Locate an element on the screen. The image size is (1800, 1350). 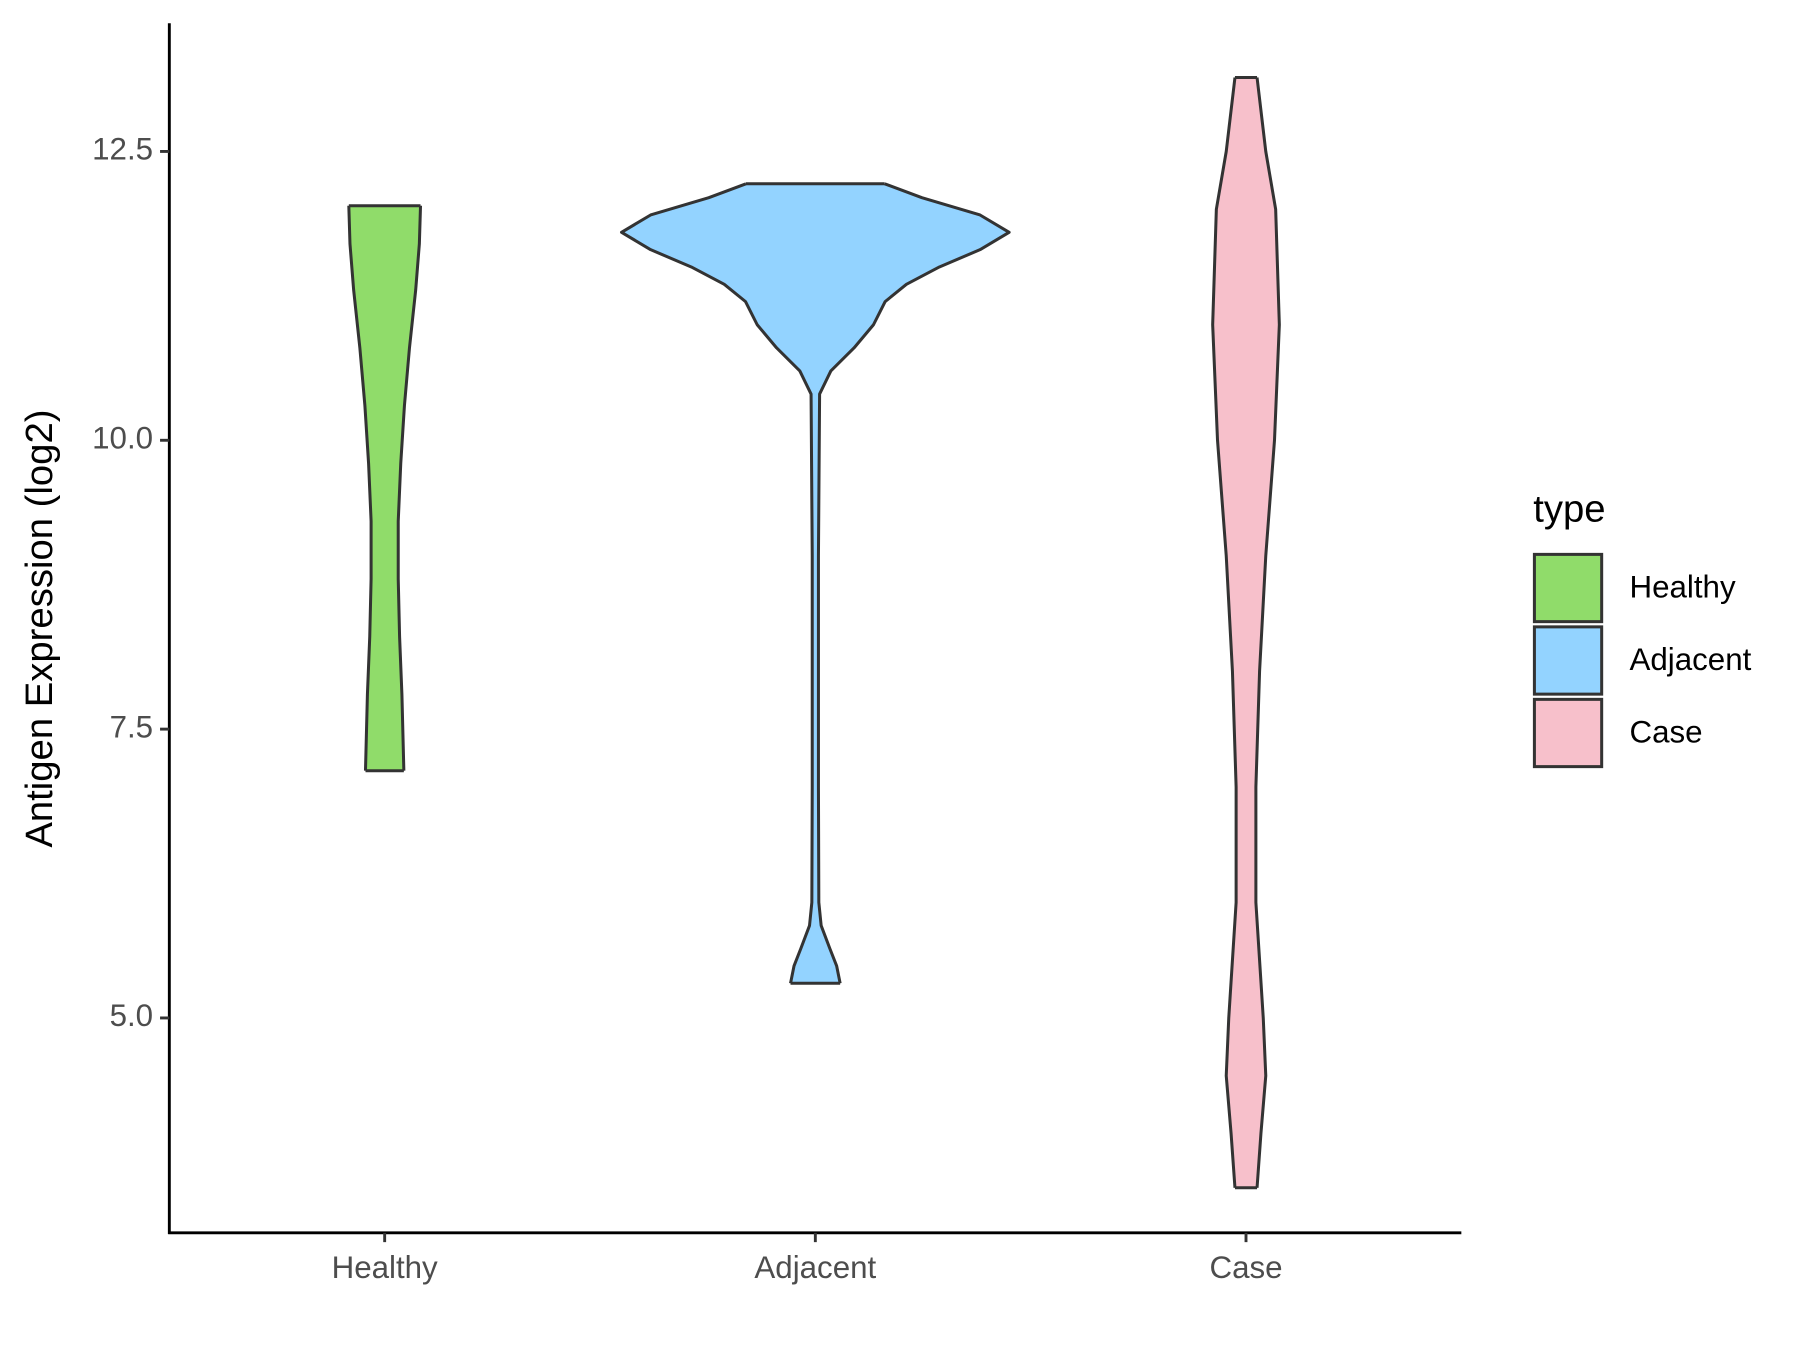
x-tick-label: Healthy is located at coordinates (385, 1267).